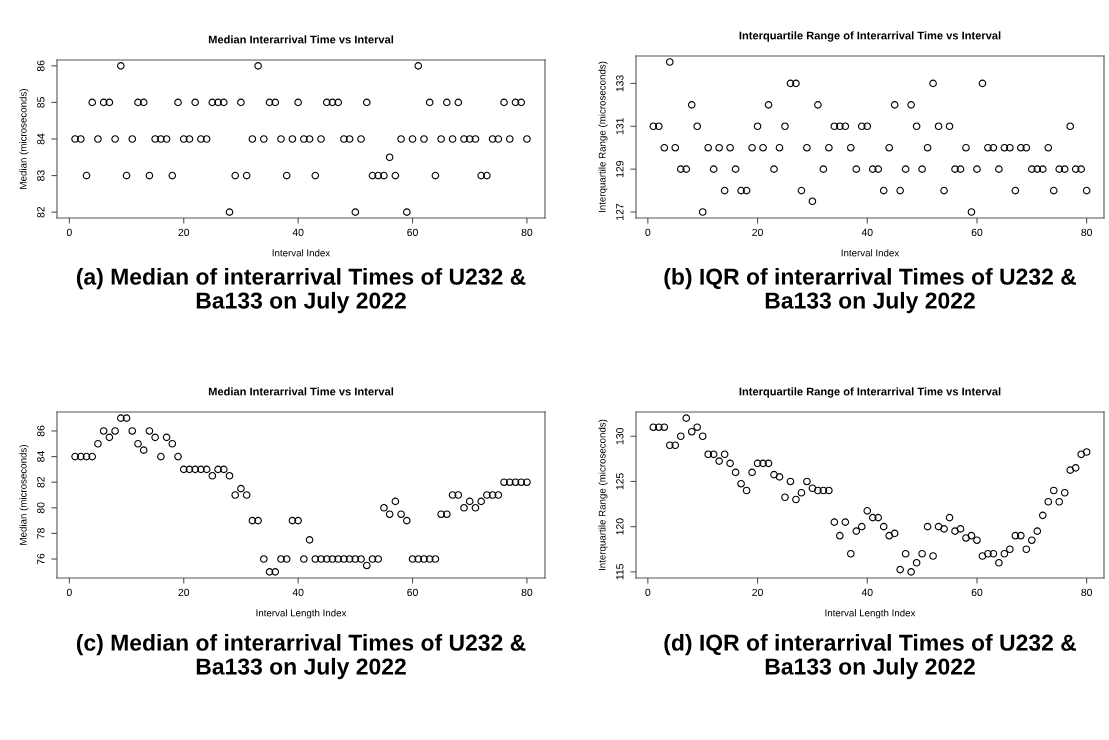 The width and height of the screenshot is (1109, 740). I want to click on y-tick-label: 83, so click(41, 175).